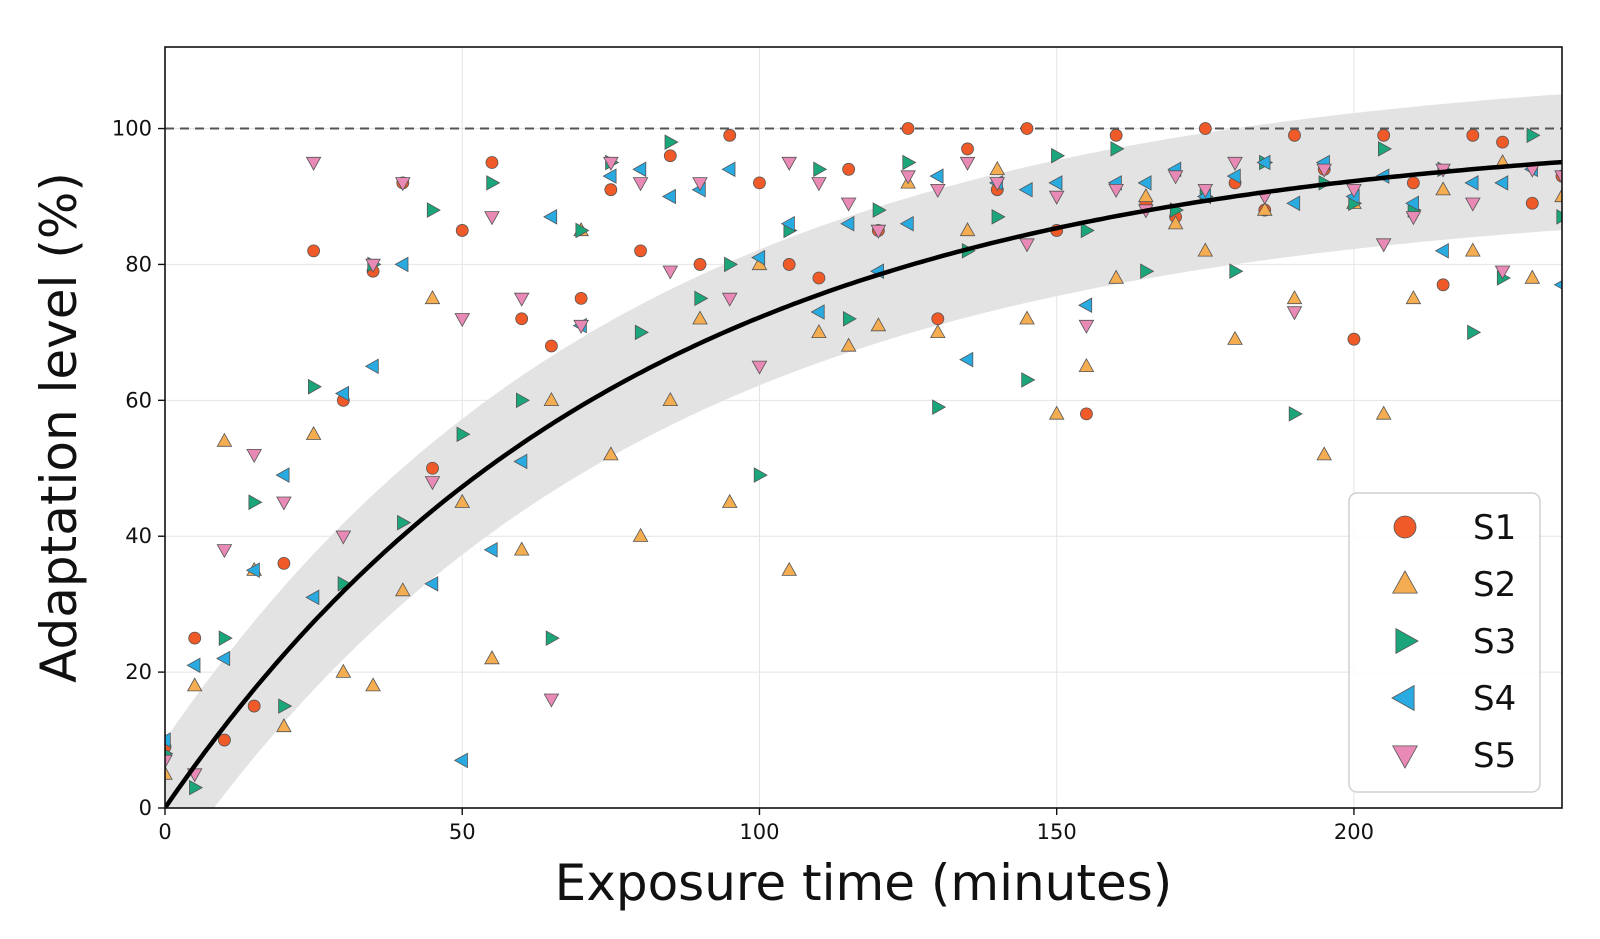 Image resolution: width=1600 pixels, height=939 pixels. What do you see at coordinates (1354, 832) in the screenshot?
I see `x-tick-label: 200` at bounding box center [1354, 832].